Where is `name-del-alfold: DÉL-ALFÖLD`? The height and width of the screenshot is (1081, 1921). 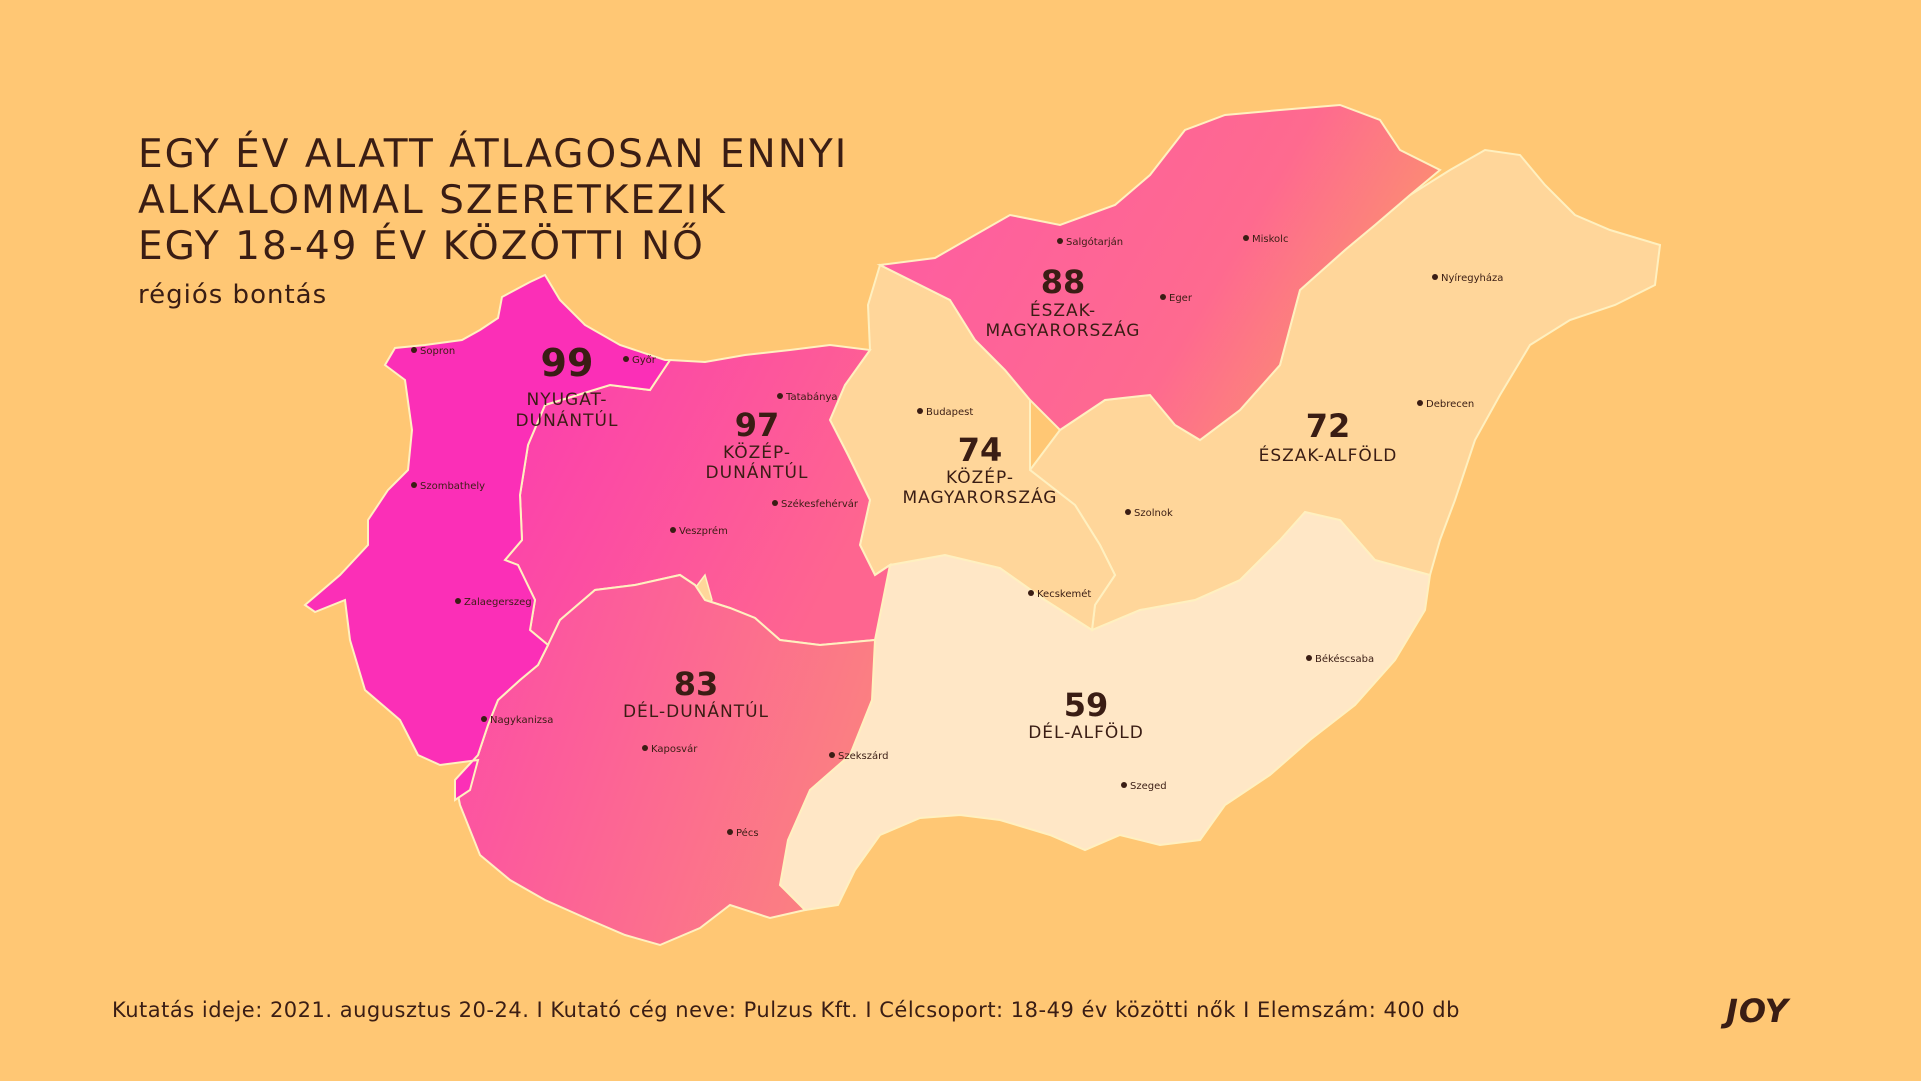
name-del-alfold: DÉL-ALFÖLD is located at coordinates (1086, 732).